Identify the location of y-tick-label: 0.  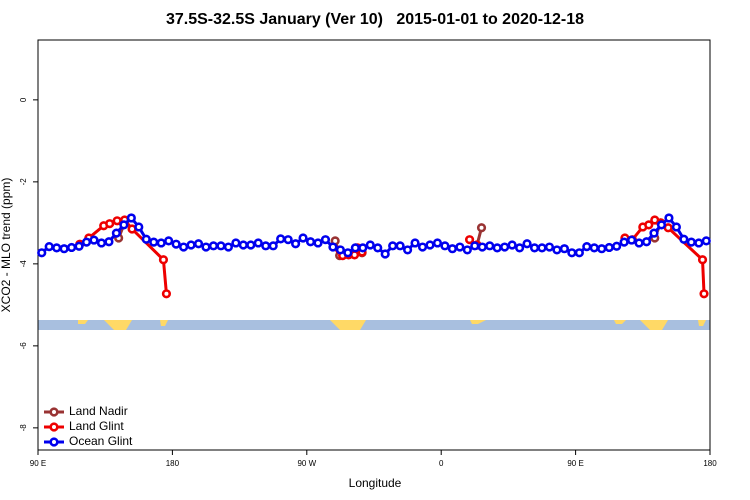
(23, 99).